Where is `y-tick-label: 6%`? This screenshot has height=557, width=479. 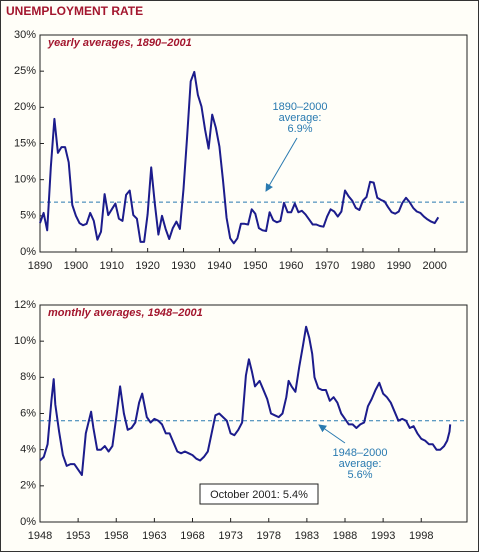
y-tick-label: 6% is located at coordinates (28, 413).